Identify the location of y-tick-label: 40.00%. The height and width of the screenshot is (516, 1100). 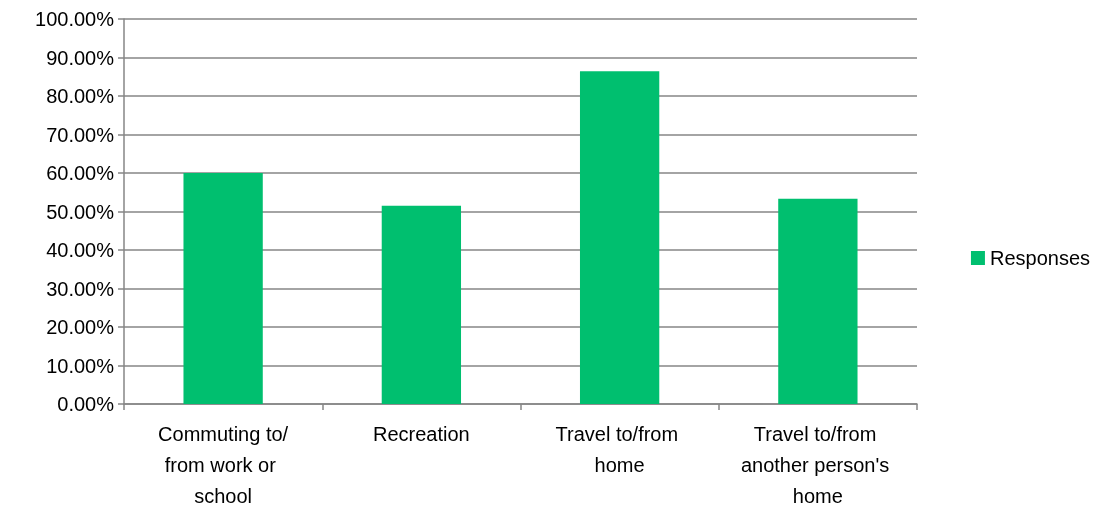
(80, 250).